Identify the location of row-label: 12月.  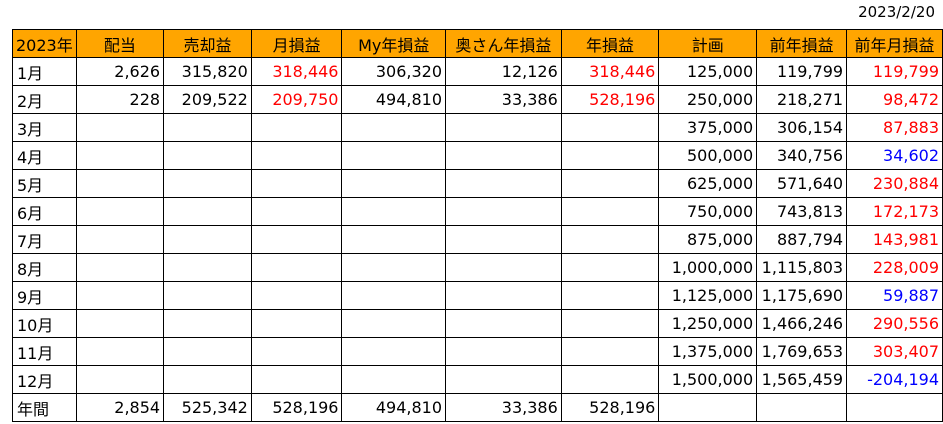
(44, 379).